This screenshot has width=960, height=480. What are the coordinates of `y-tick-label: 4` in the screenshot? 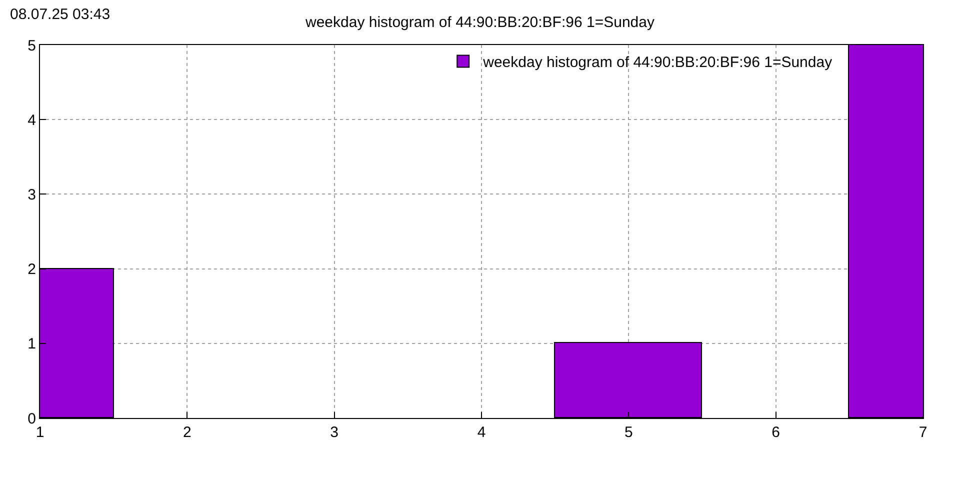 It's located at (32, 120).